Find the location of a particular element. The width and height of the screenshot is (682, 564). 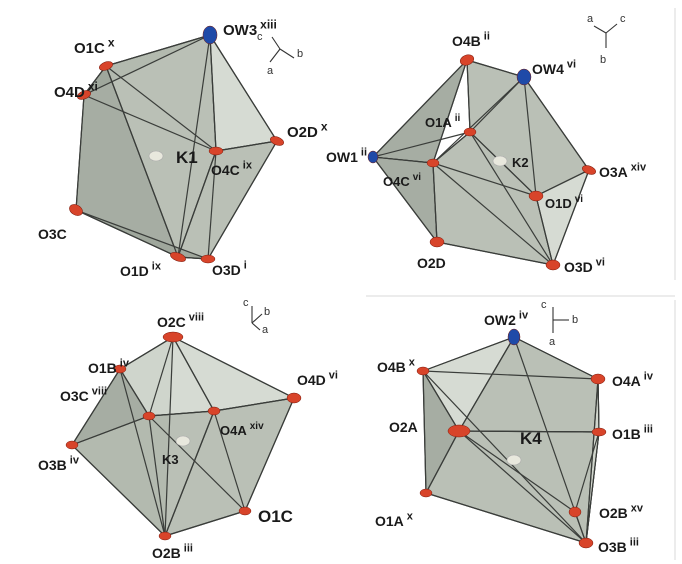

atom-label: O3D i is located at coordinates (229, 269).